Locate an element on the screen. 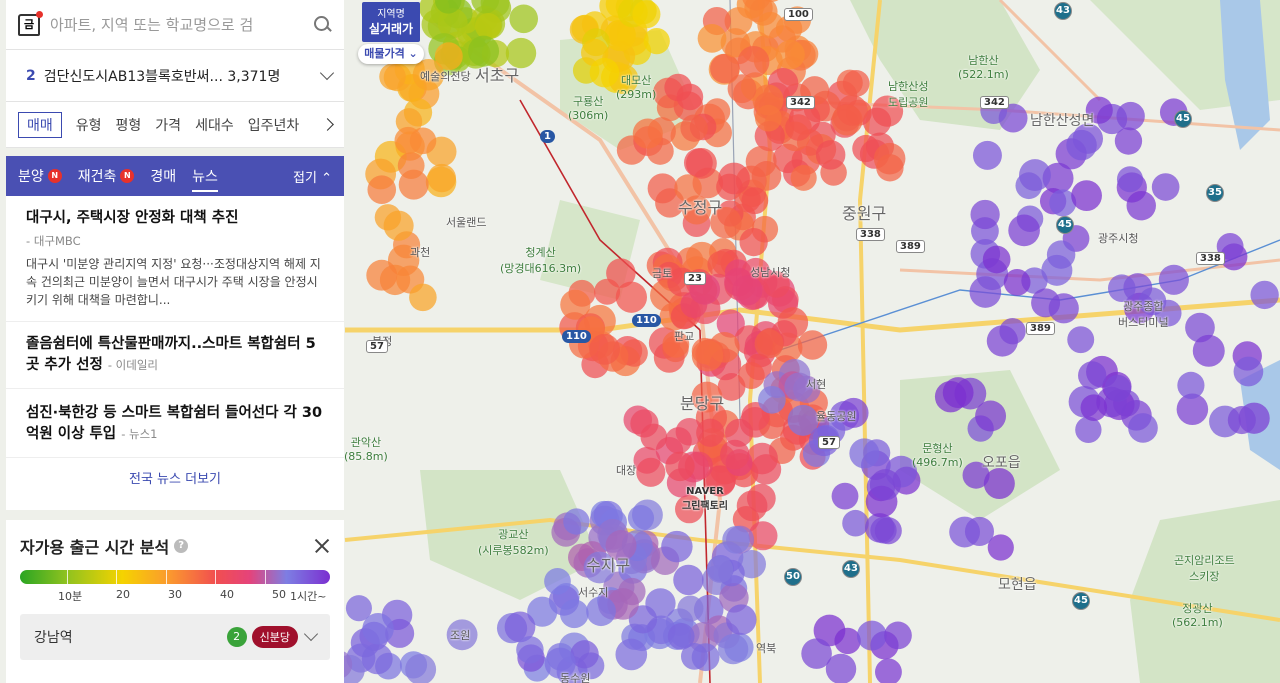  filter-bar: 매매 유형 평형 가격 세대수 입주년차 is located at coordinates (175, 125).